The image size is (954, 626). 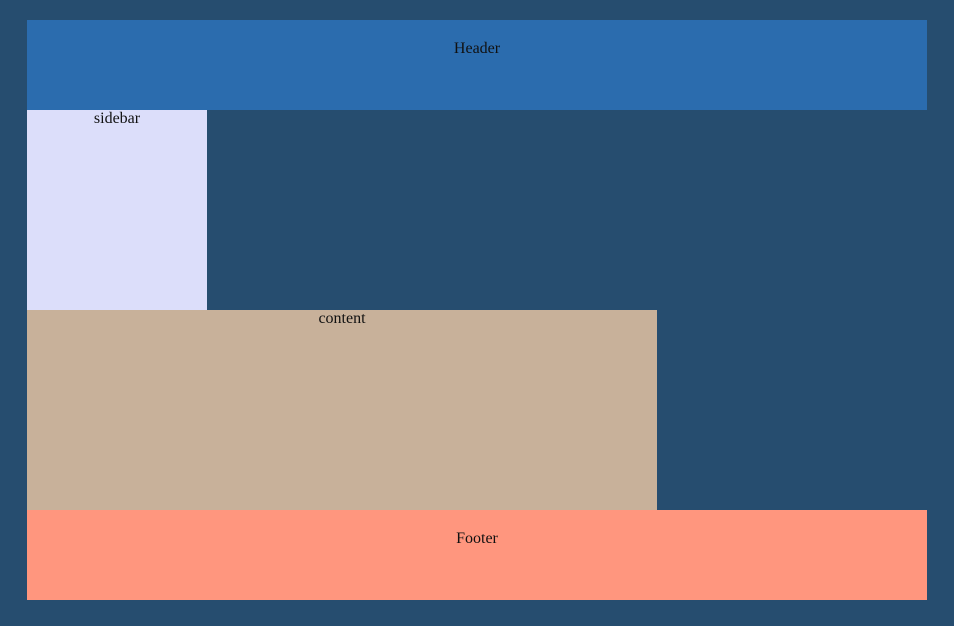 I want to click on header: Header, so click(x=477, y=65).